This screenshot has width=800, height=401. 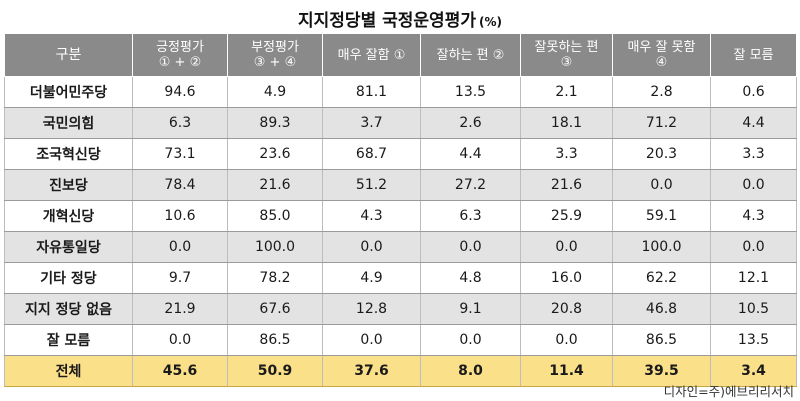 I want to click on table-cell: 8.0, so click(x=470, y=371).